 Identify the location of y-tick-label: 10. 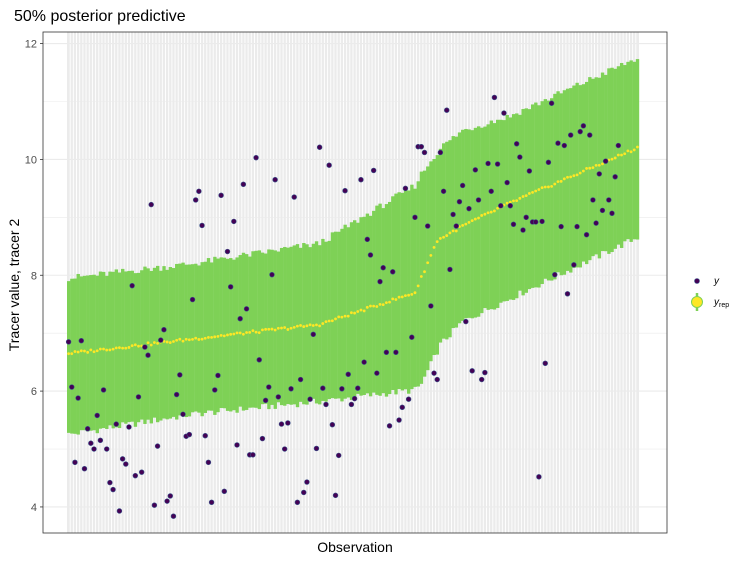
(31, 160).